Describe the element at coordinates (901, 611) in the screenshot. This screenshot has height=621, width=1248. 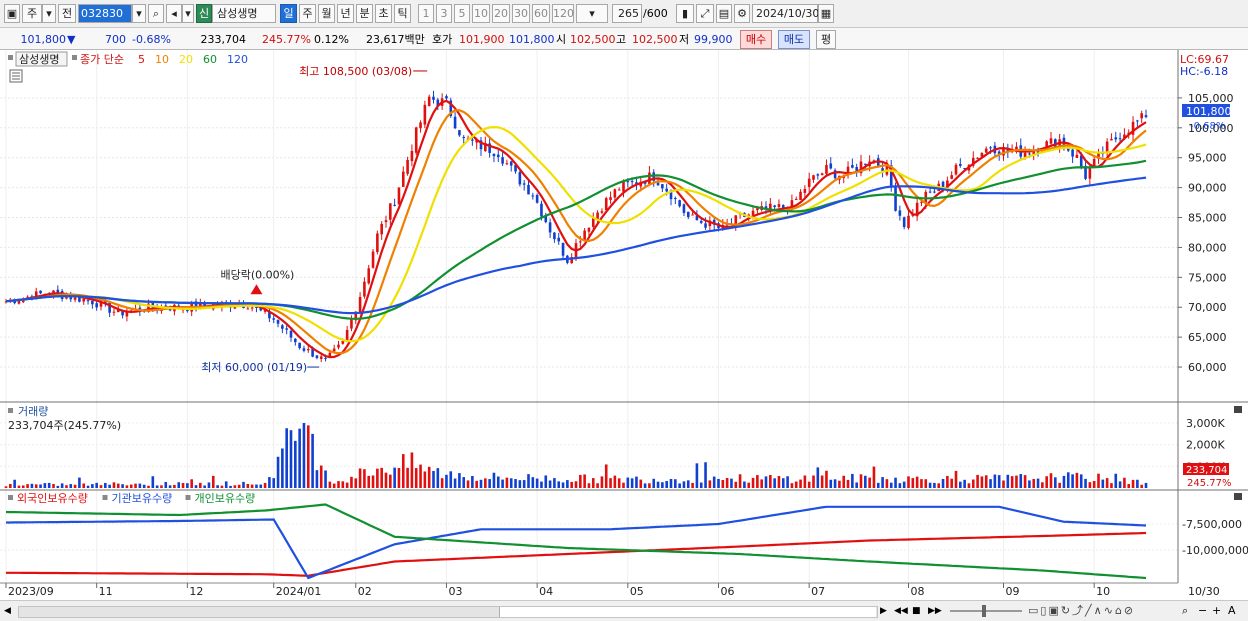
I see `rewind-icon: ◀◀` at that location.